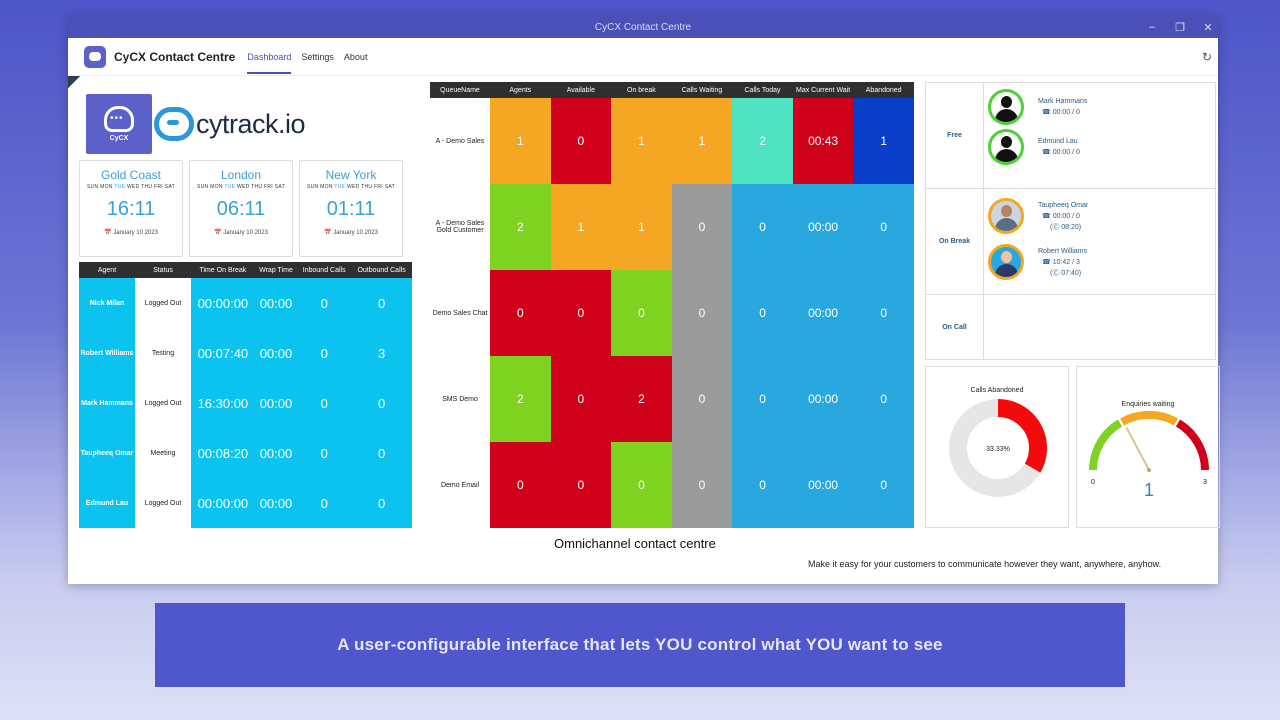  I want to click on table-row: SMS Demo 2 0 2 0 0 00:00 0, so click(672, 399).